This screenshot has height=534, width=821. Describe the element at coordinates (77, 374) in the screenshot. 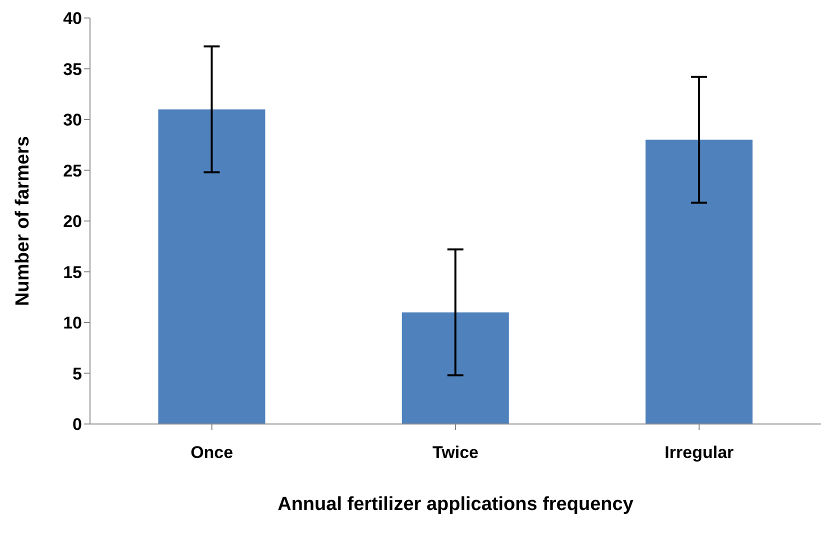

I see `y-tick-label: 5` at that location.